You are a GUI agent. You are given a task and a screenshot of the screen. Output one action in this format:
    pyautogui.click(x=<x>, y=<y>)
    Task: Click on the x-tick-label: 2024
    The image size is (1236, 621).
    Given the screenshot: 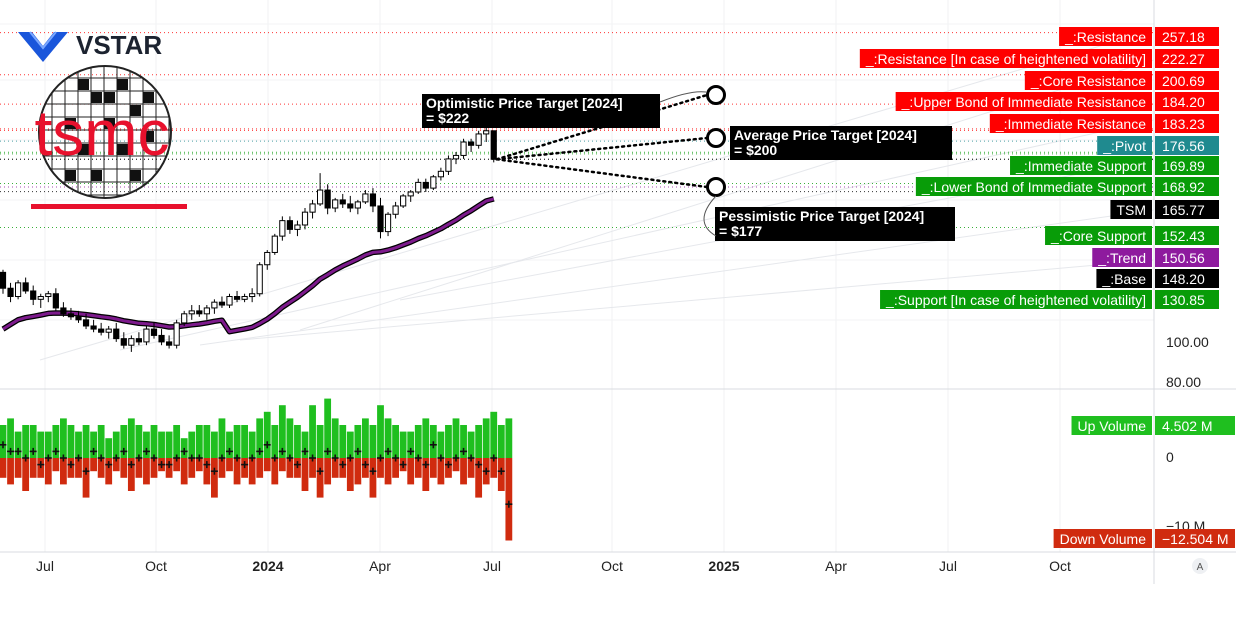 What is the action you would take?
    pyautogui.click(x=267, y=566)
    